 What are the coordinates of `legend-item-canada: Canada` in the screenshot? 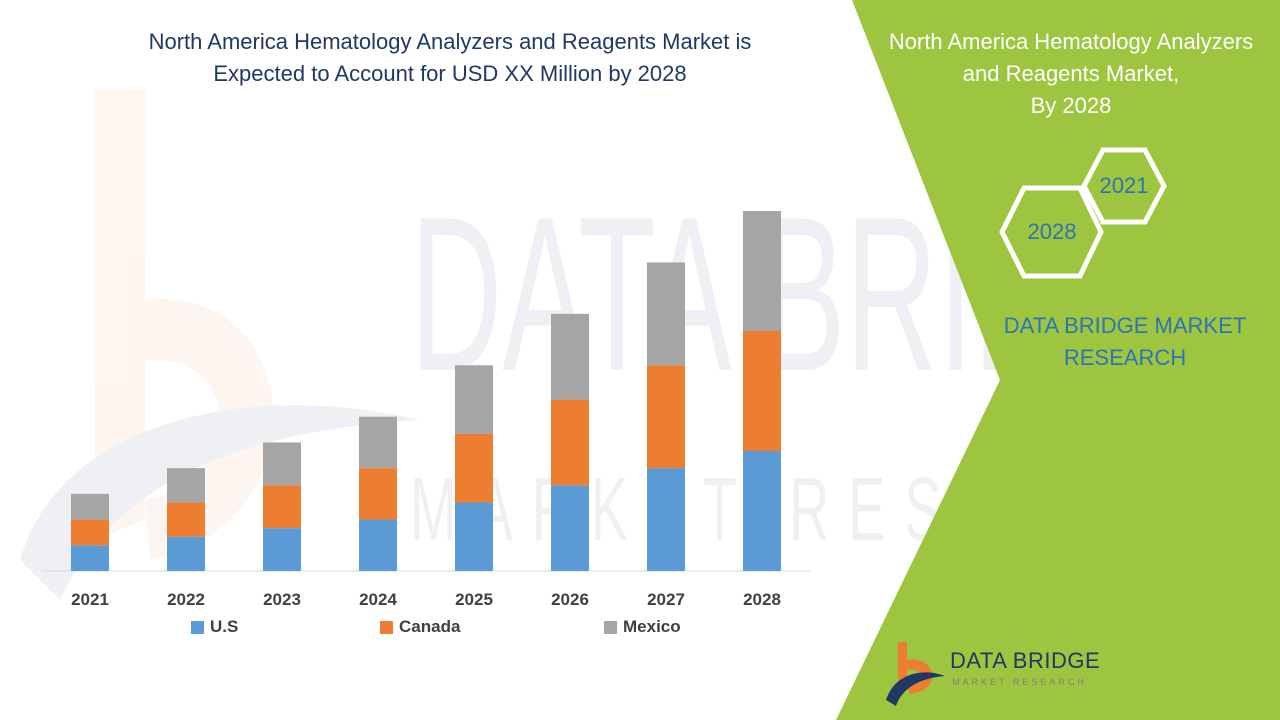 It's located at (420, 627).